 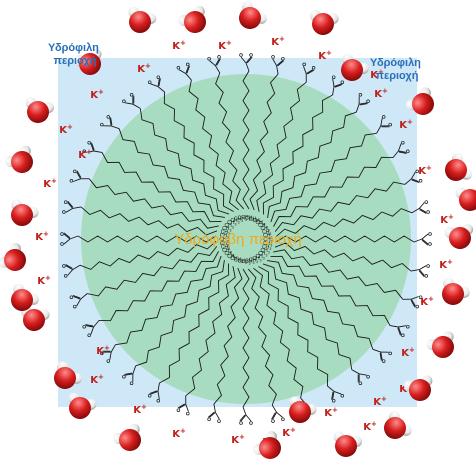 I want to click on hydrophilic-label-left-line2: περιοχή, so click(x=75, y=61).